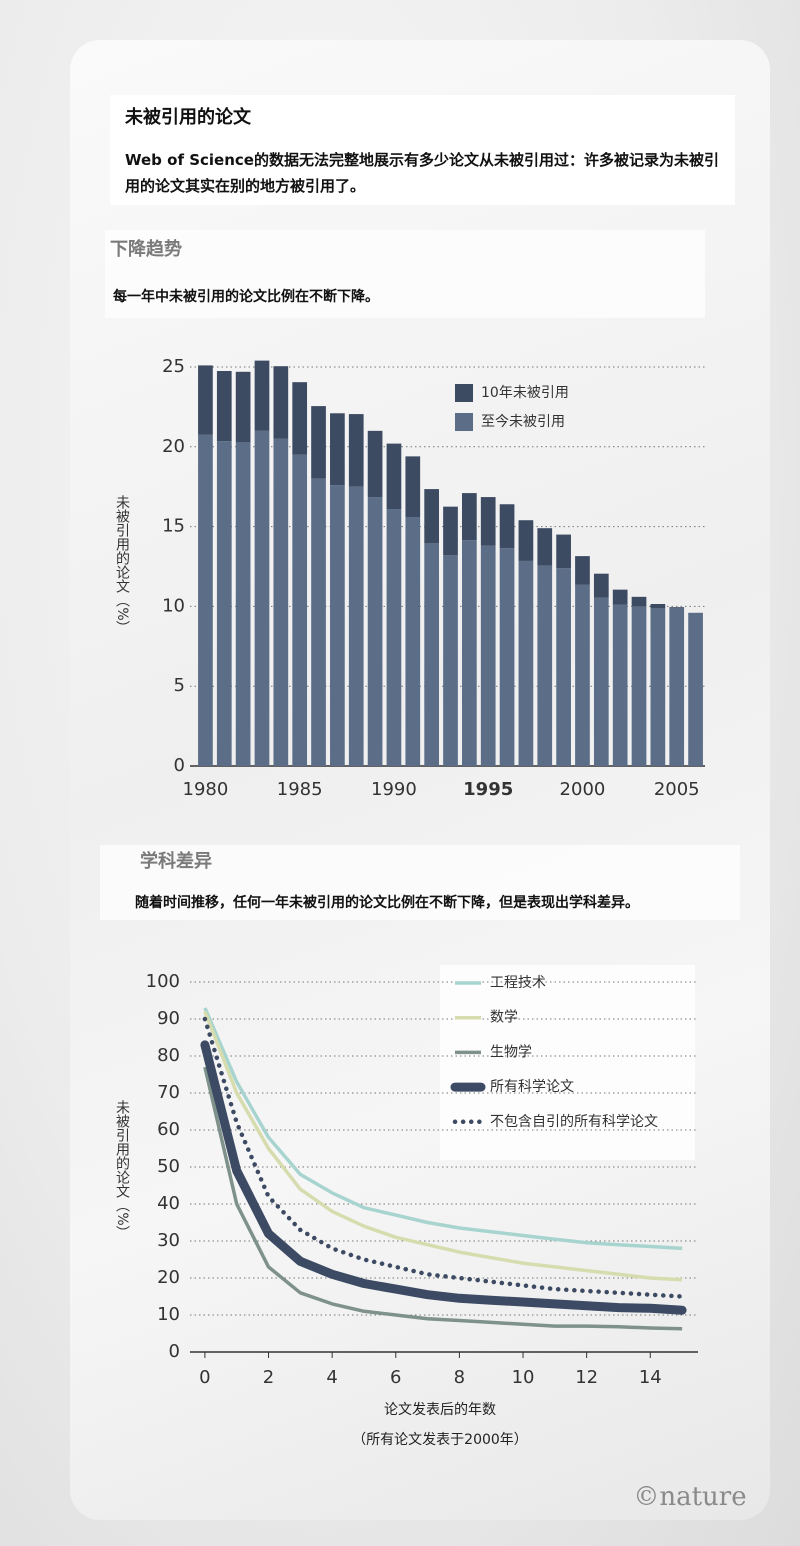  I want to click on legend-label: 不包含自引的所有科学论文, so click(574, 1122).